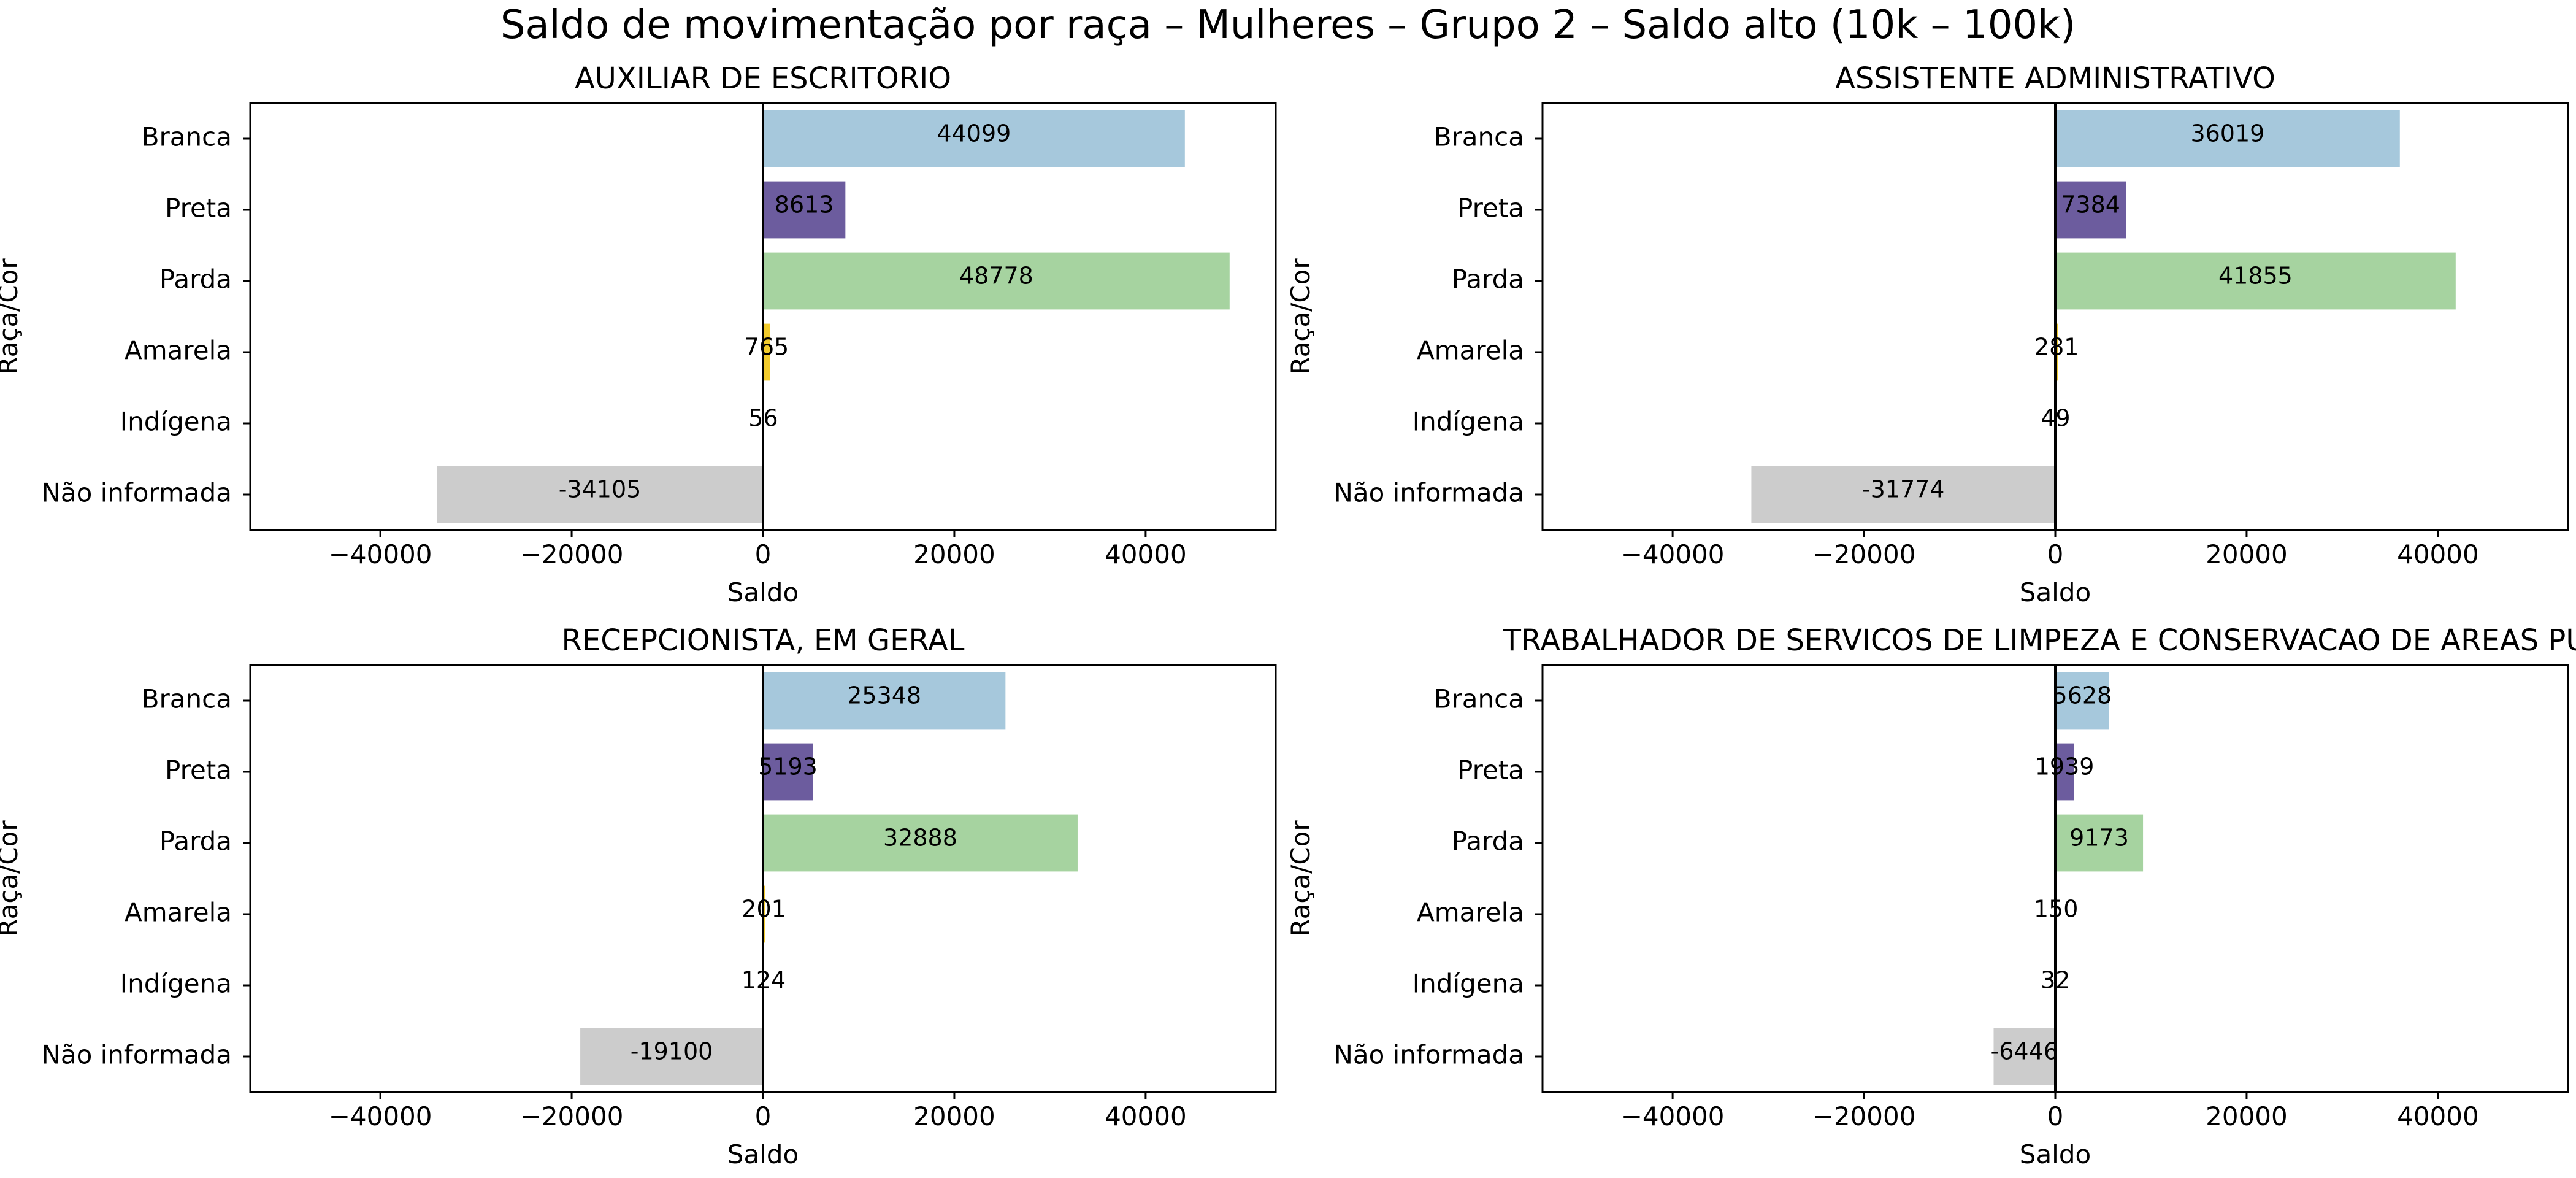 Image resolution: width=2576 pixels, height=1178 pixels. What do you see at coordinates (1903, 489) in the screenshot?
I see `data-label: -31774` at bounding box center [1903, 489].